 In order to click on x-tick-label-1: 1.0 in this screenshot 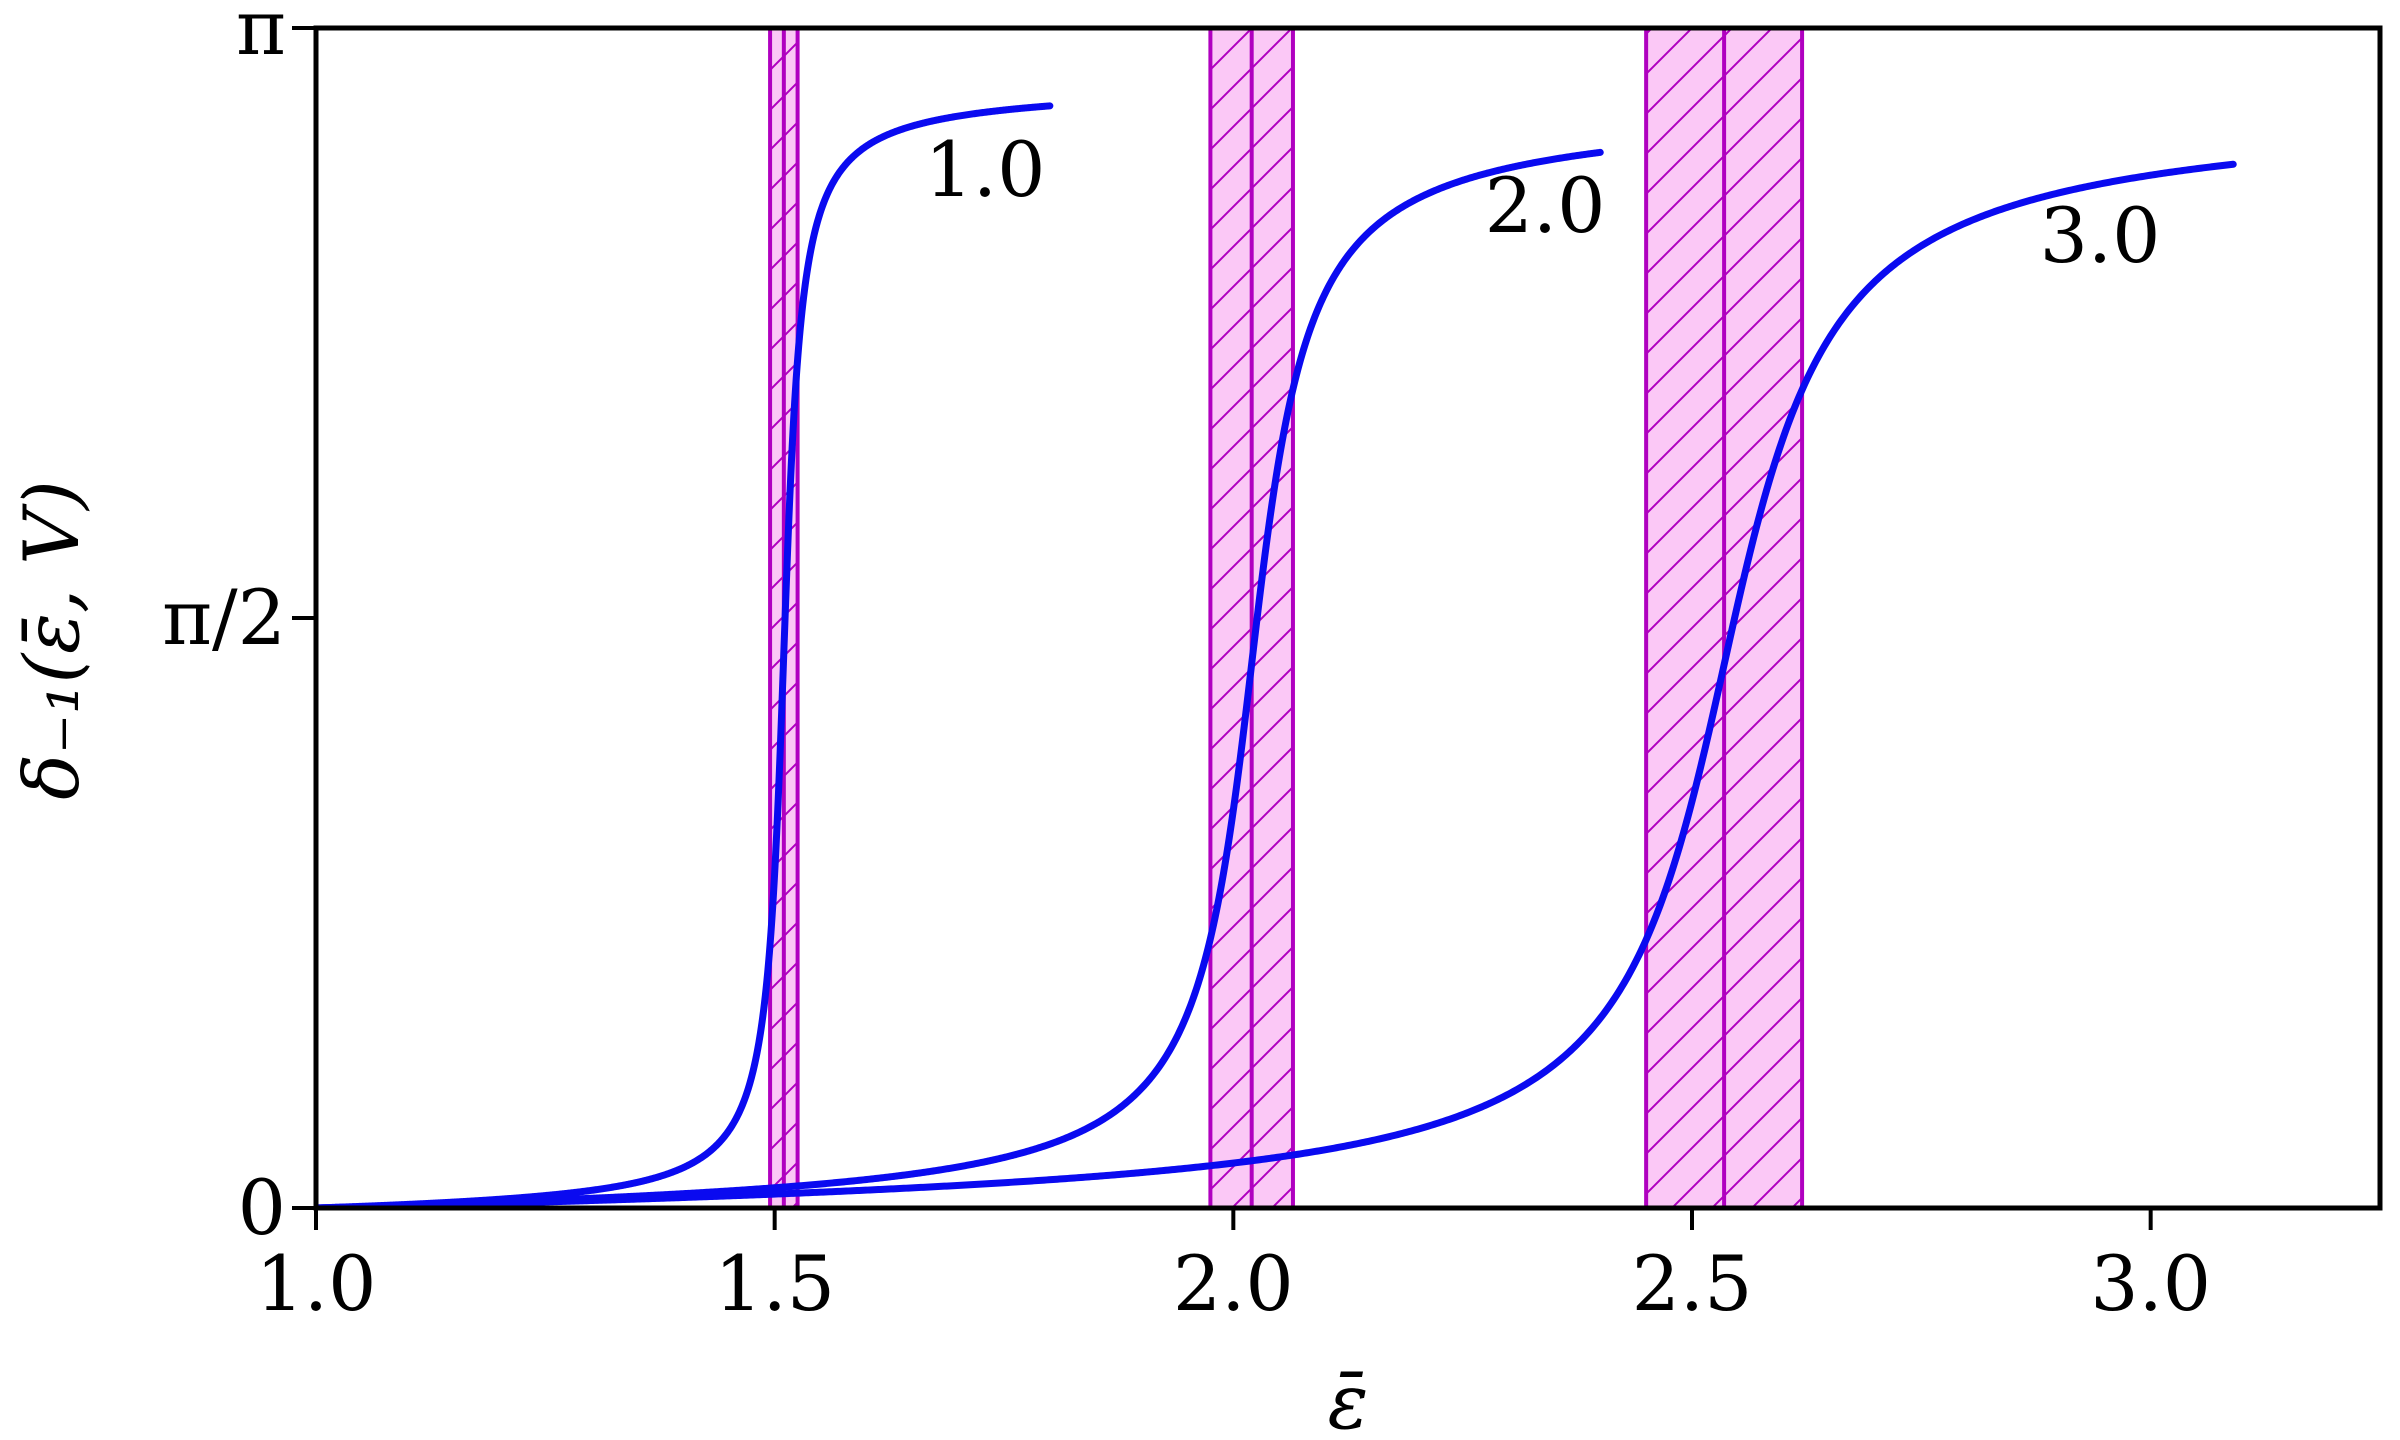, I will do `click(316, 1283)`.